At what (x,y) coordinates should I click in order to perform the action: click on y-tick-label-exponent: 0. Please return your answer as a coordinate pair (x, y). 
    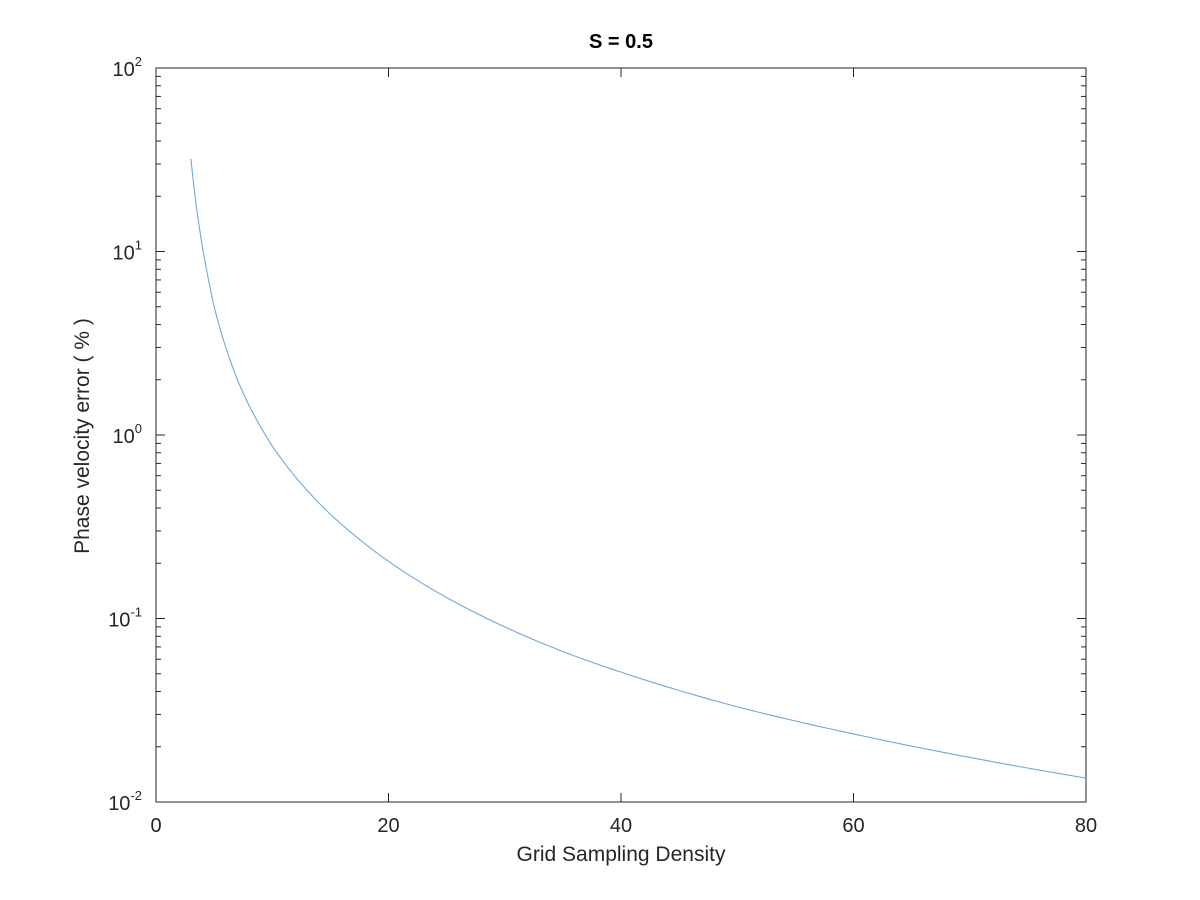
    Looking at the image, I should click on (138, 428).